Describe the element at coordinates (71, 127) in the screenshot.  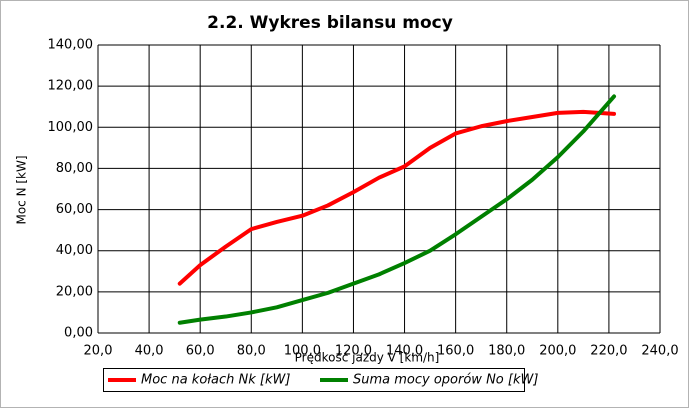
I see `y-tick-label: 100,00` at that location.